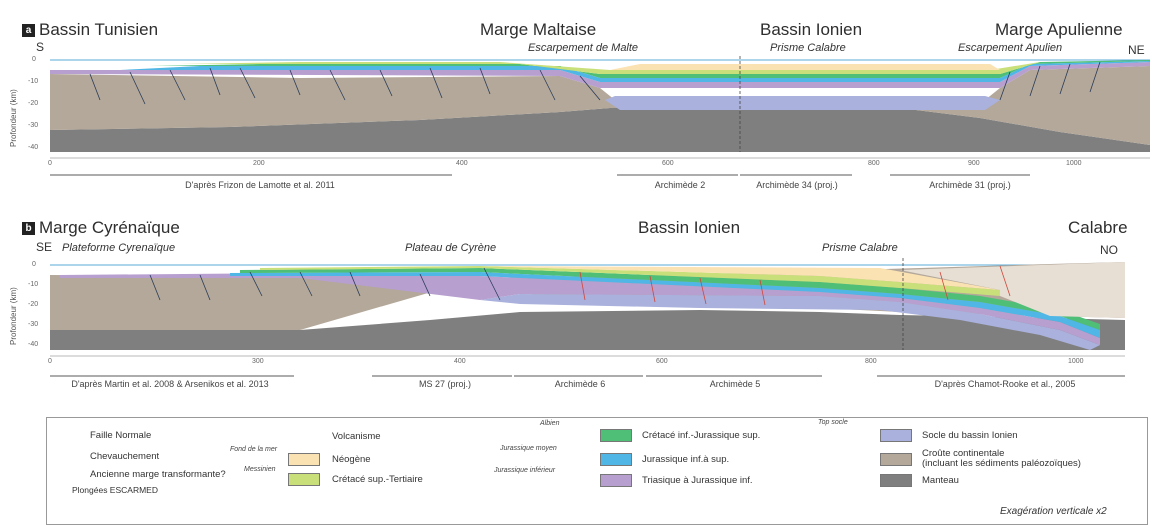  I want to click on panel-b-xtick: 0, so click(50, 361).